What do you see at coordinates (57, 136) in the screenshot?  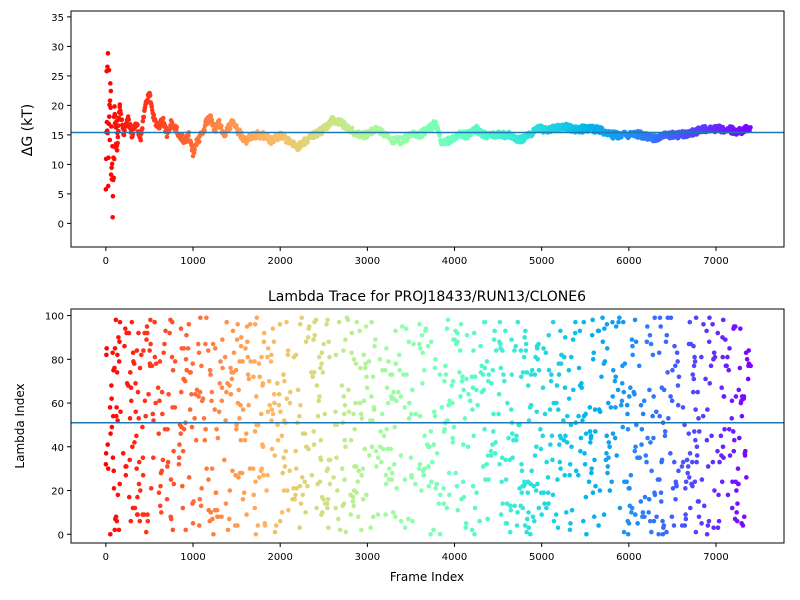 I see `y-tick-label: 15` at bounding box center [57, 136].